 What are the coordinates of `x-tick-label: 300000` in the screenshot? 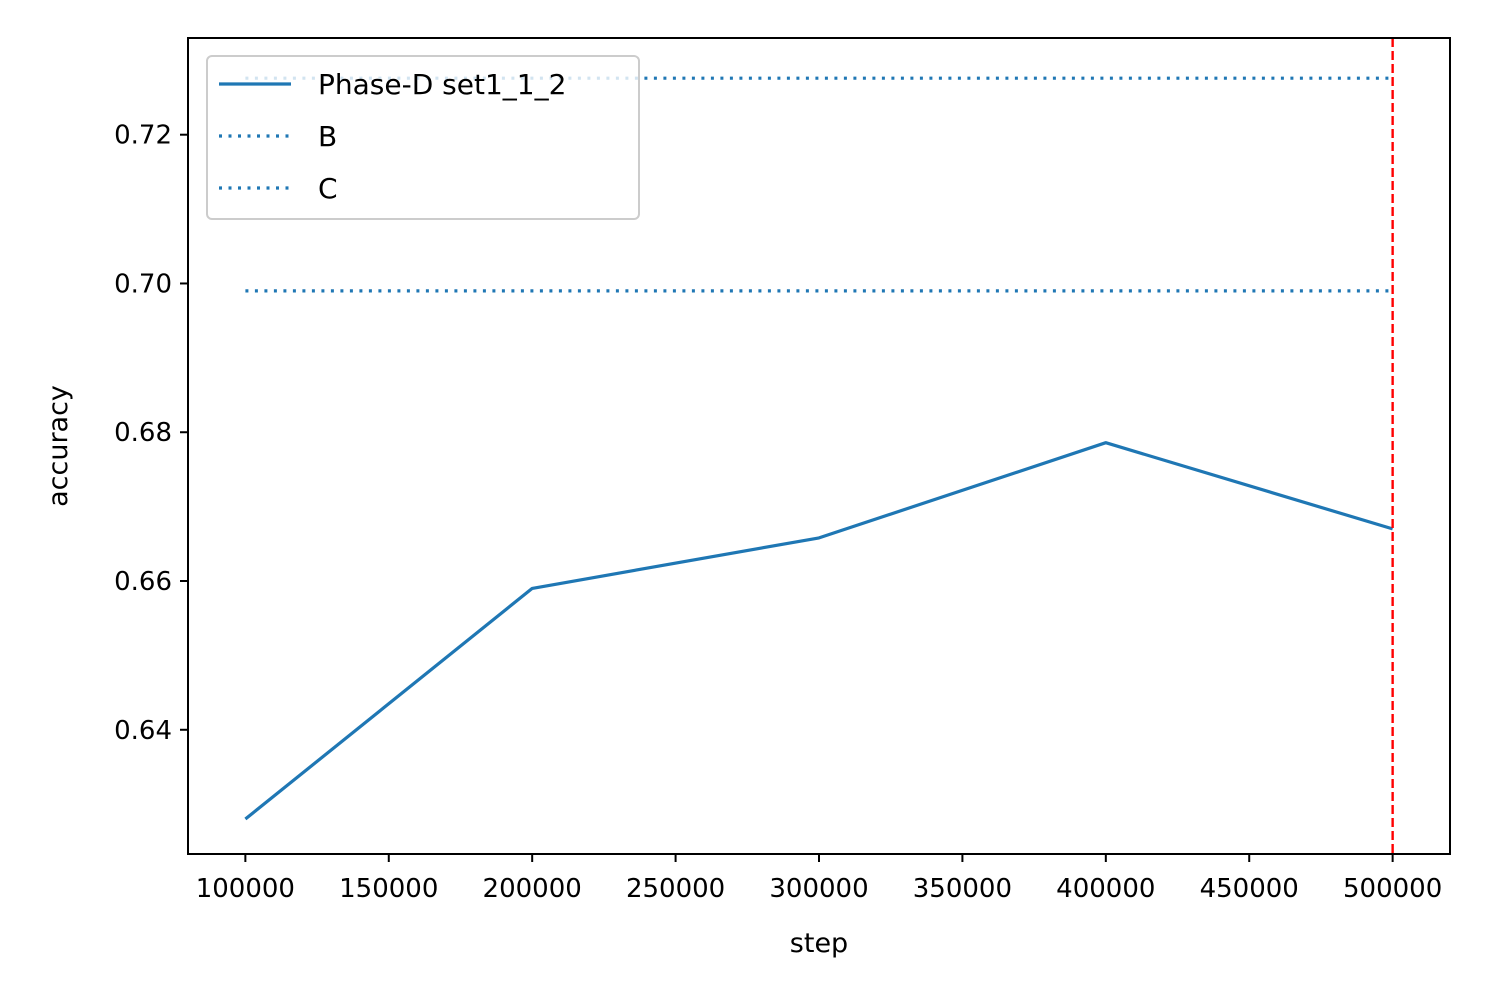 It's located at (818, 889).